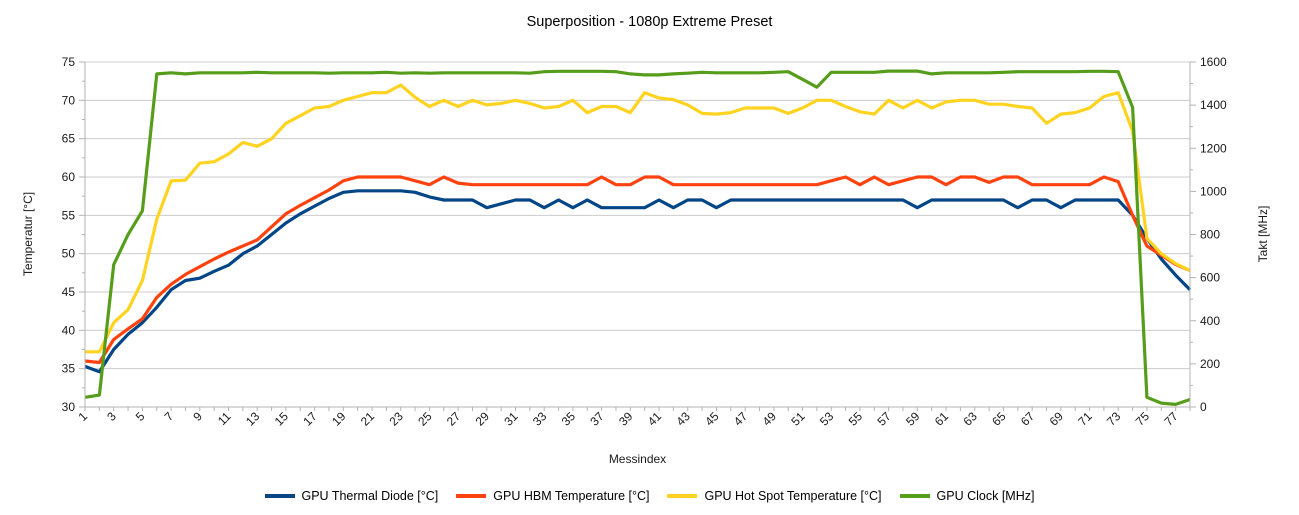  I want to click on x-tick-label: 29, so click(483, 419).